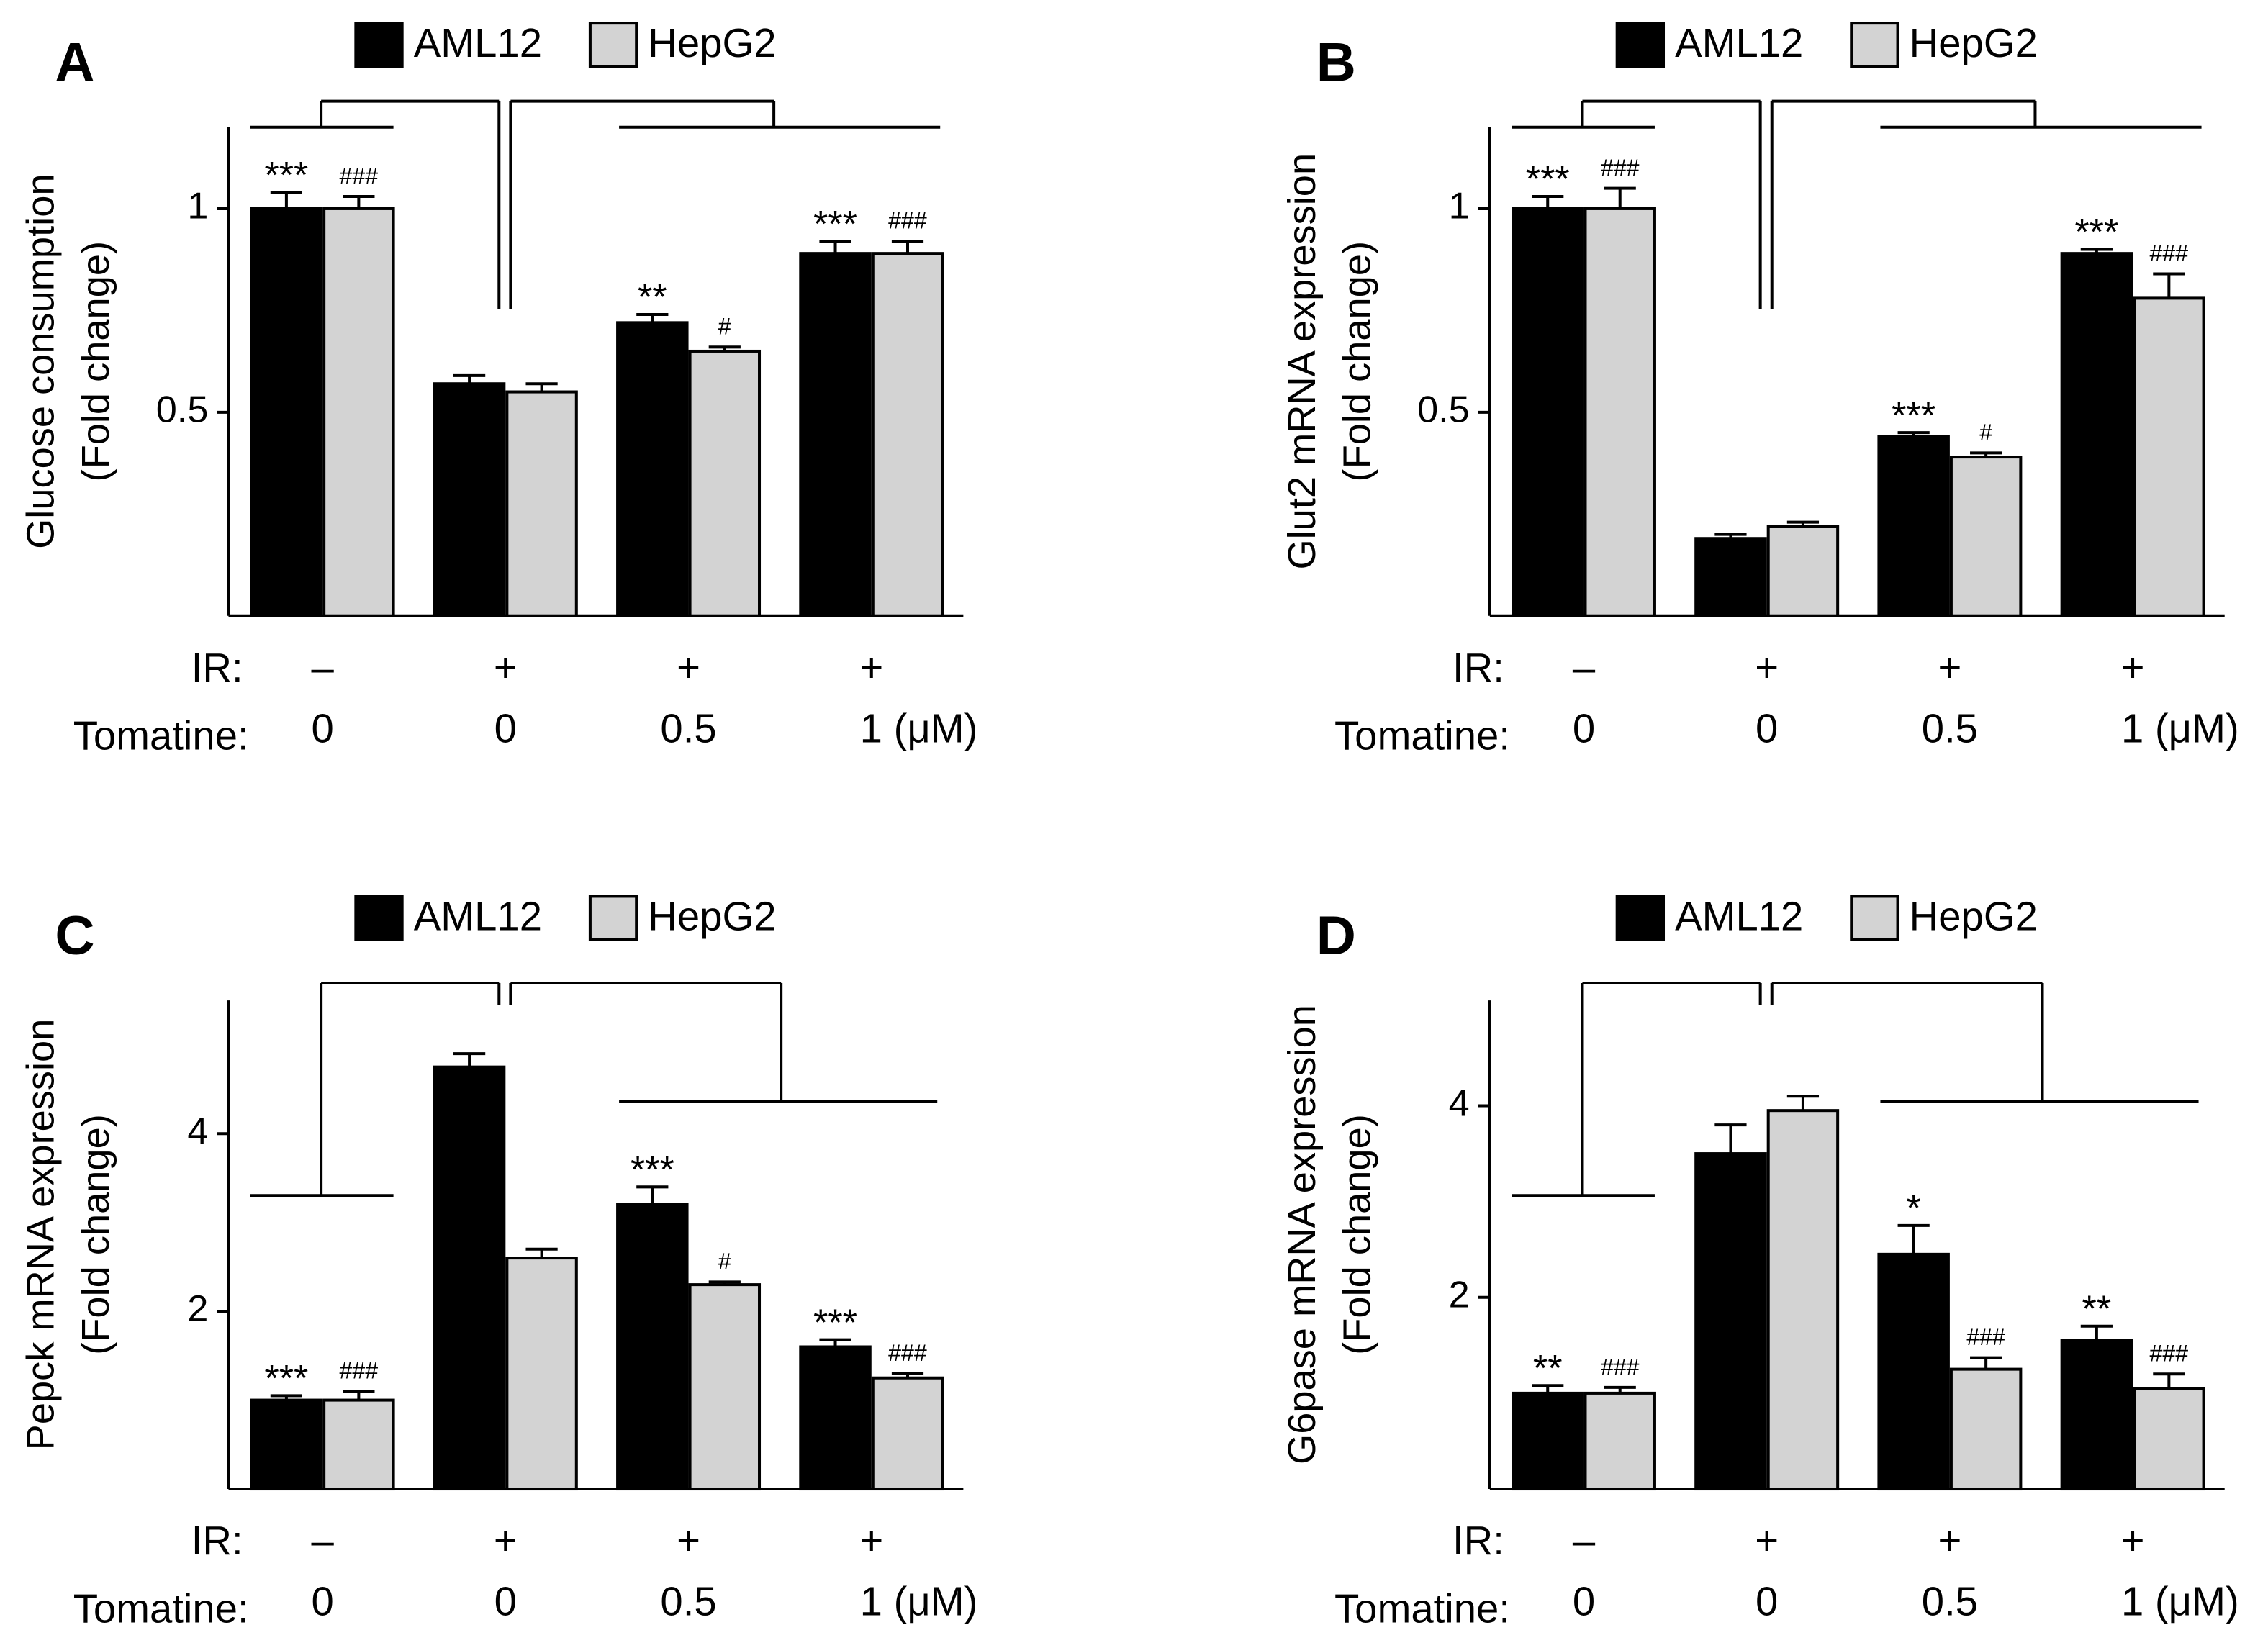  Describe the element at coordinates (1302, 361) in the screenshot. I see `y-axis-label: Glut2 mRNA expression` at that location.